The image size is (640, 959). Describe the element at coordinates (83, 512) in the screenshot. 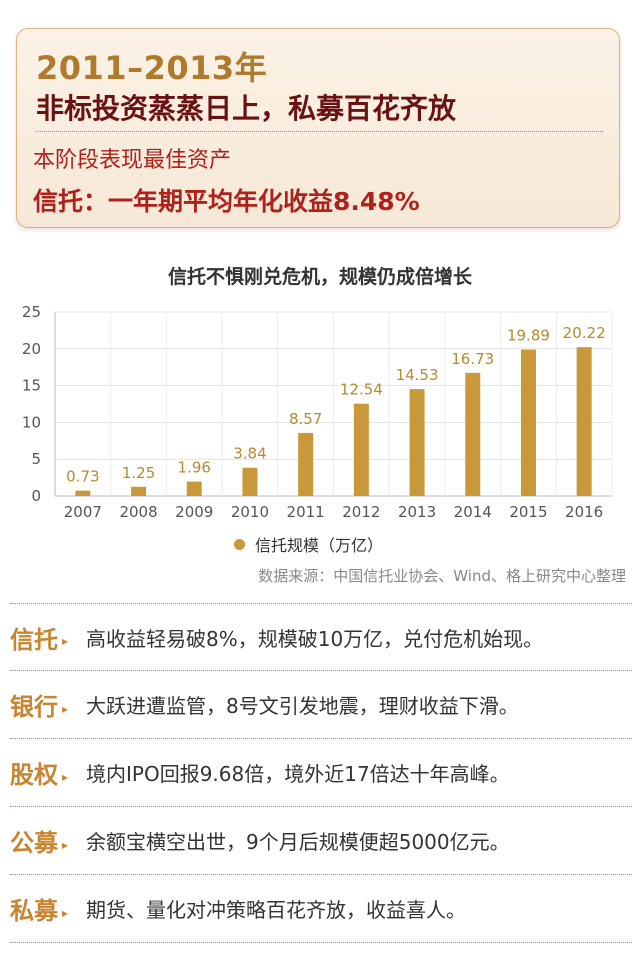

I see `x-tick-label: 2007` at that location.